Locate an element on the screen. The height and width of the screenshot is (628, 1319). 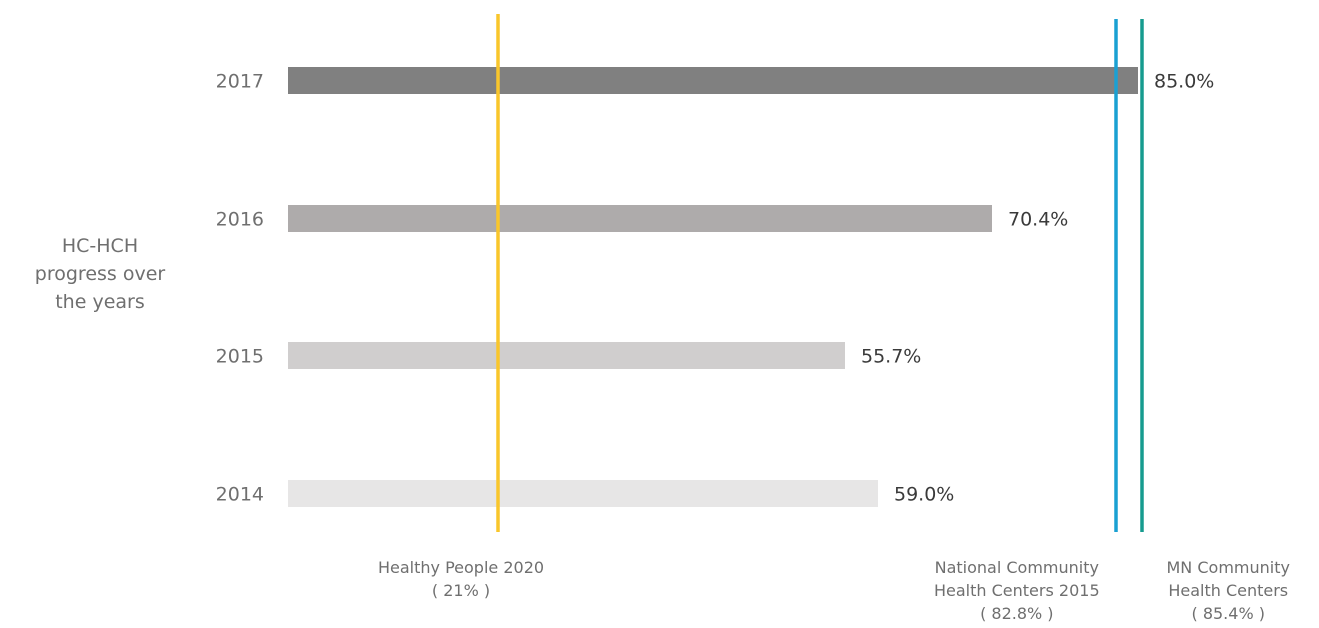
y-axis-label-line-3: the years is located at coordinates (100, 302).